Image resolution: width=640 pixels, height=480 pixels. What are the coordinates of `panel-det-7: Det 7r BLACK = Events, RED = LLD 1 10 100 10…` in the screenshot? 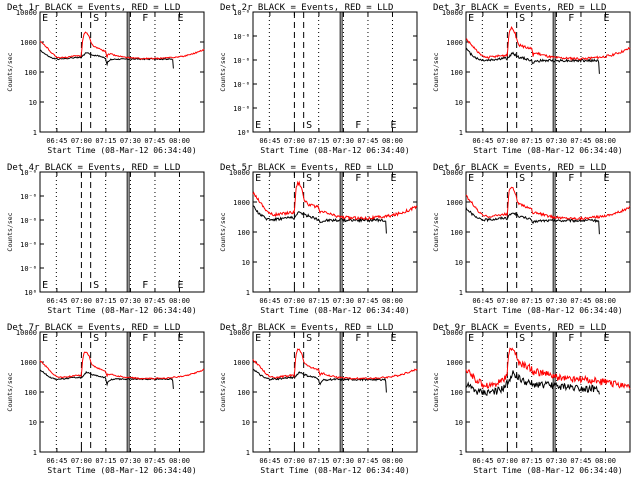 It's located at (105, 399).